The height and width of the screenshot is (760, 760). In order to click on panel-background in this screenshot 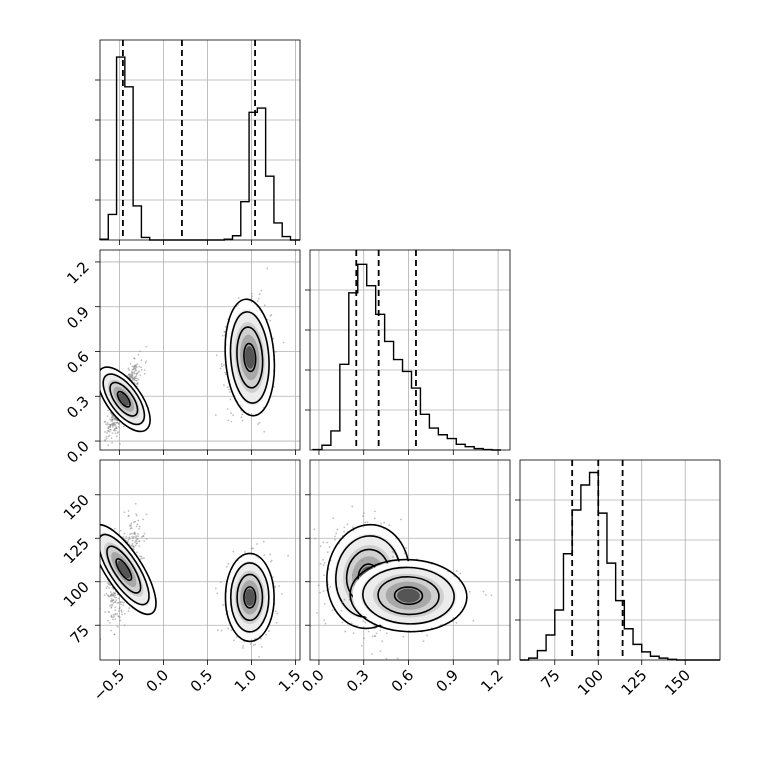, I will do `click(410, 350)`.